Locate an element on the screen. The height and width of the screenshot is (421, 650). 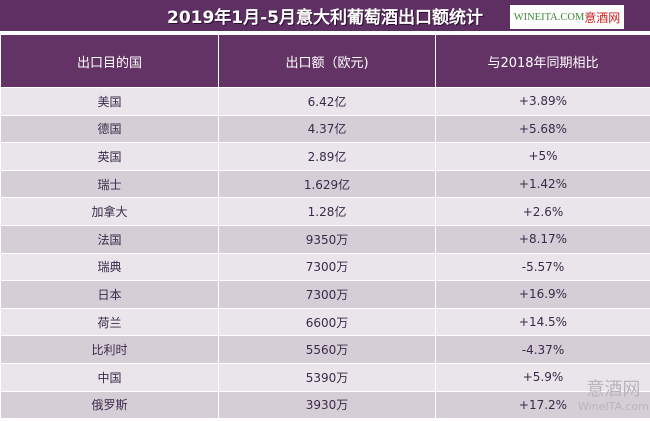
country-cell: 荷兰 is located at coordinates (109, 322).